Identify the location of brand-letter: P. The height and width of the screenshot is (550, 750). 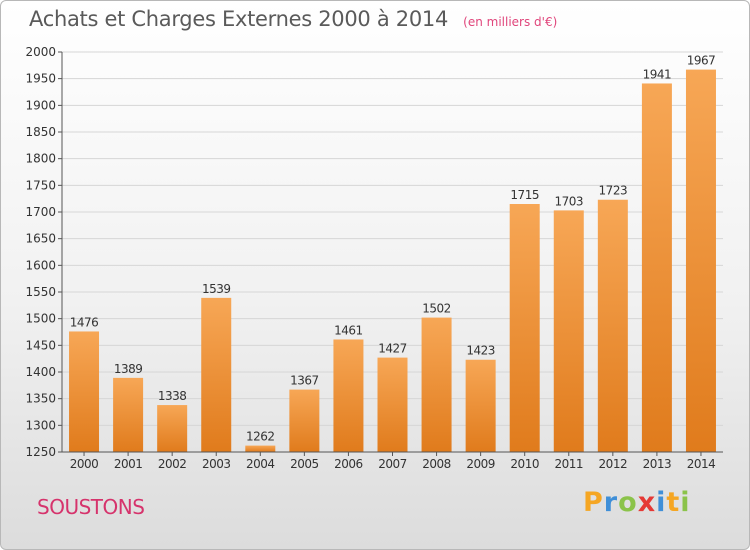
(593, 502).